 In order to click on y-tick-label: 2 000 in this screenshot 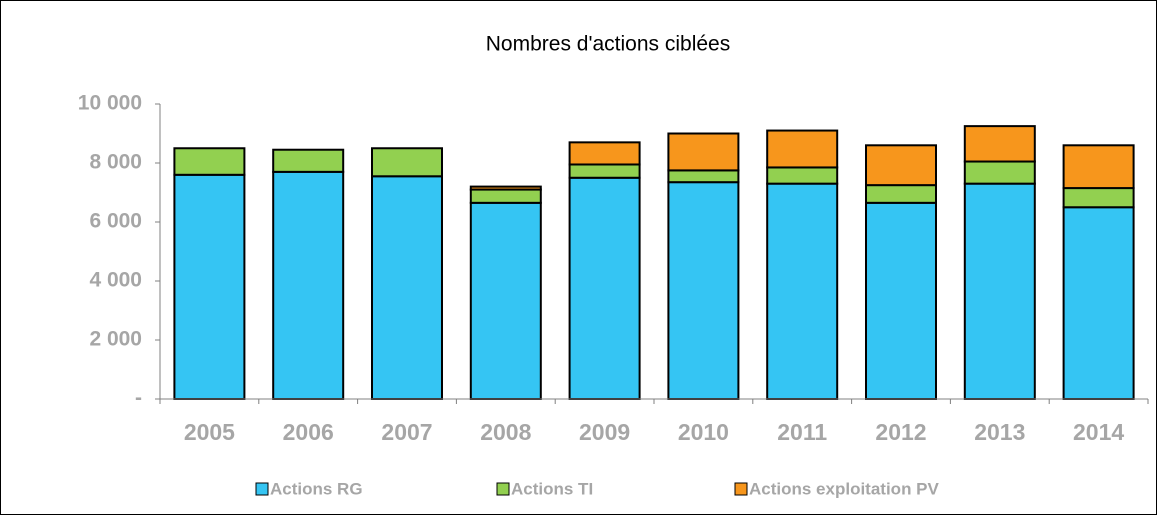, I will do `click(115, 339)`.